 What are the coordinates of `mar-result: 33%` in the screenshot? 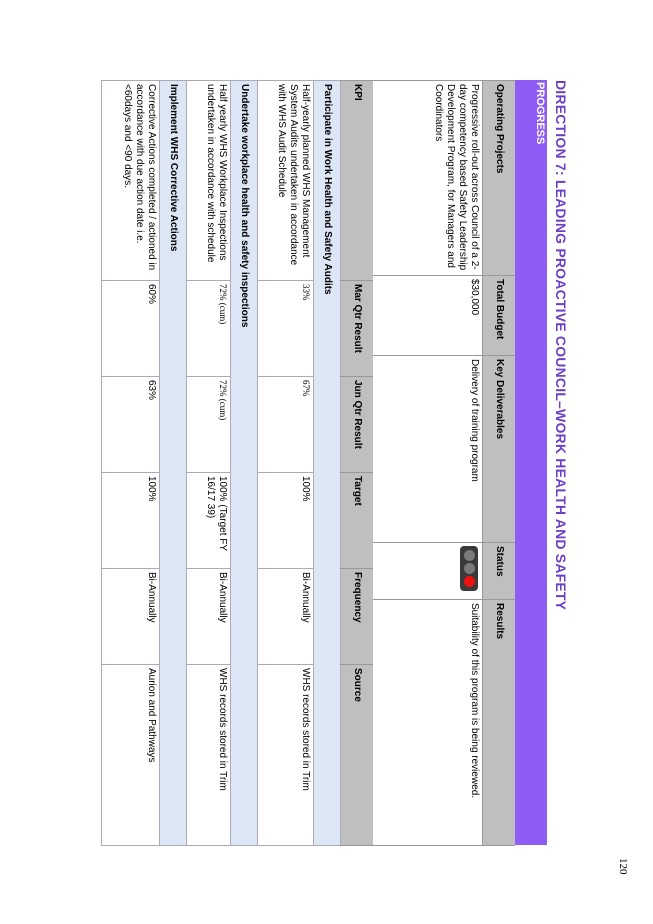 It's located at (285, 328).